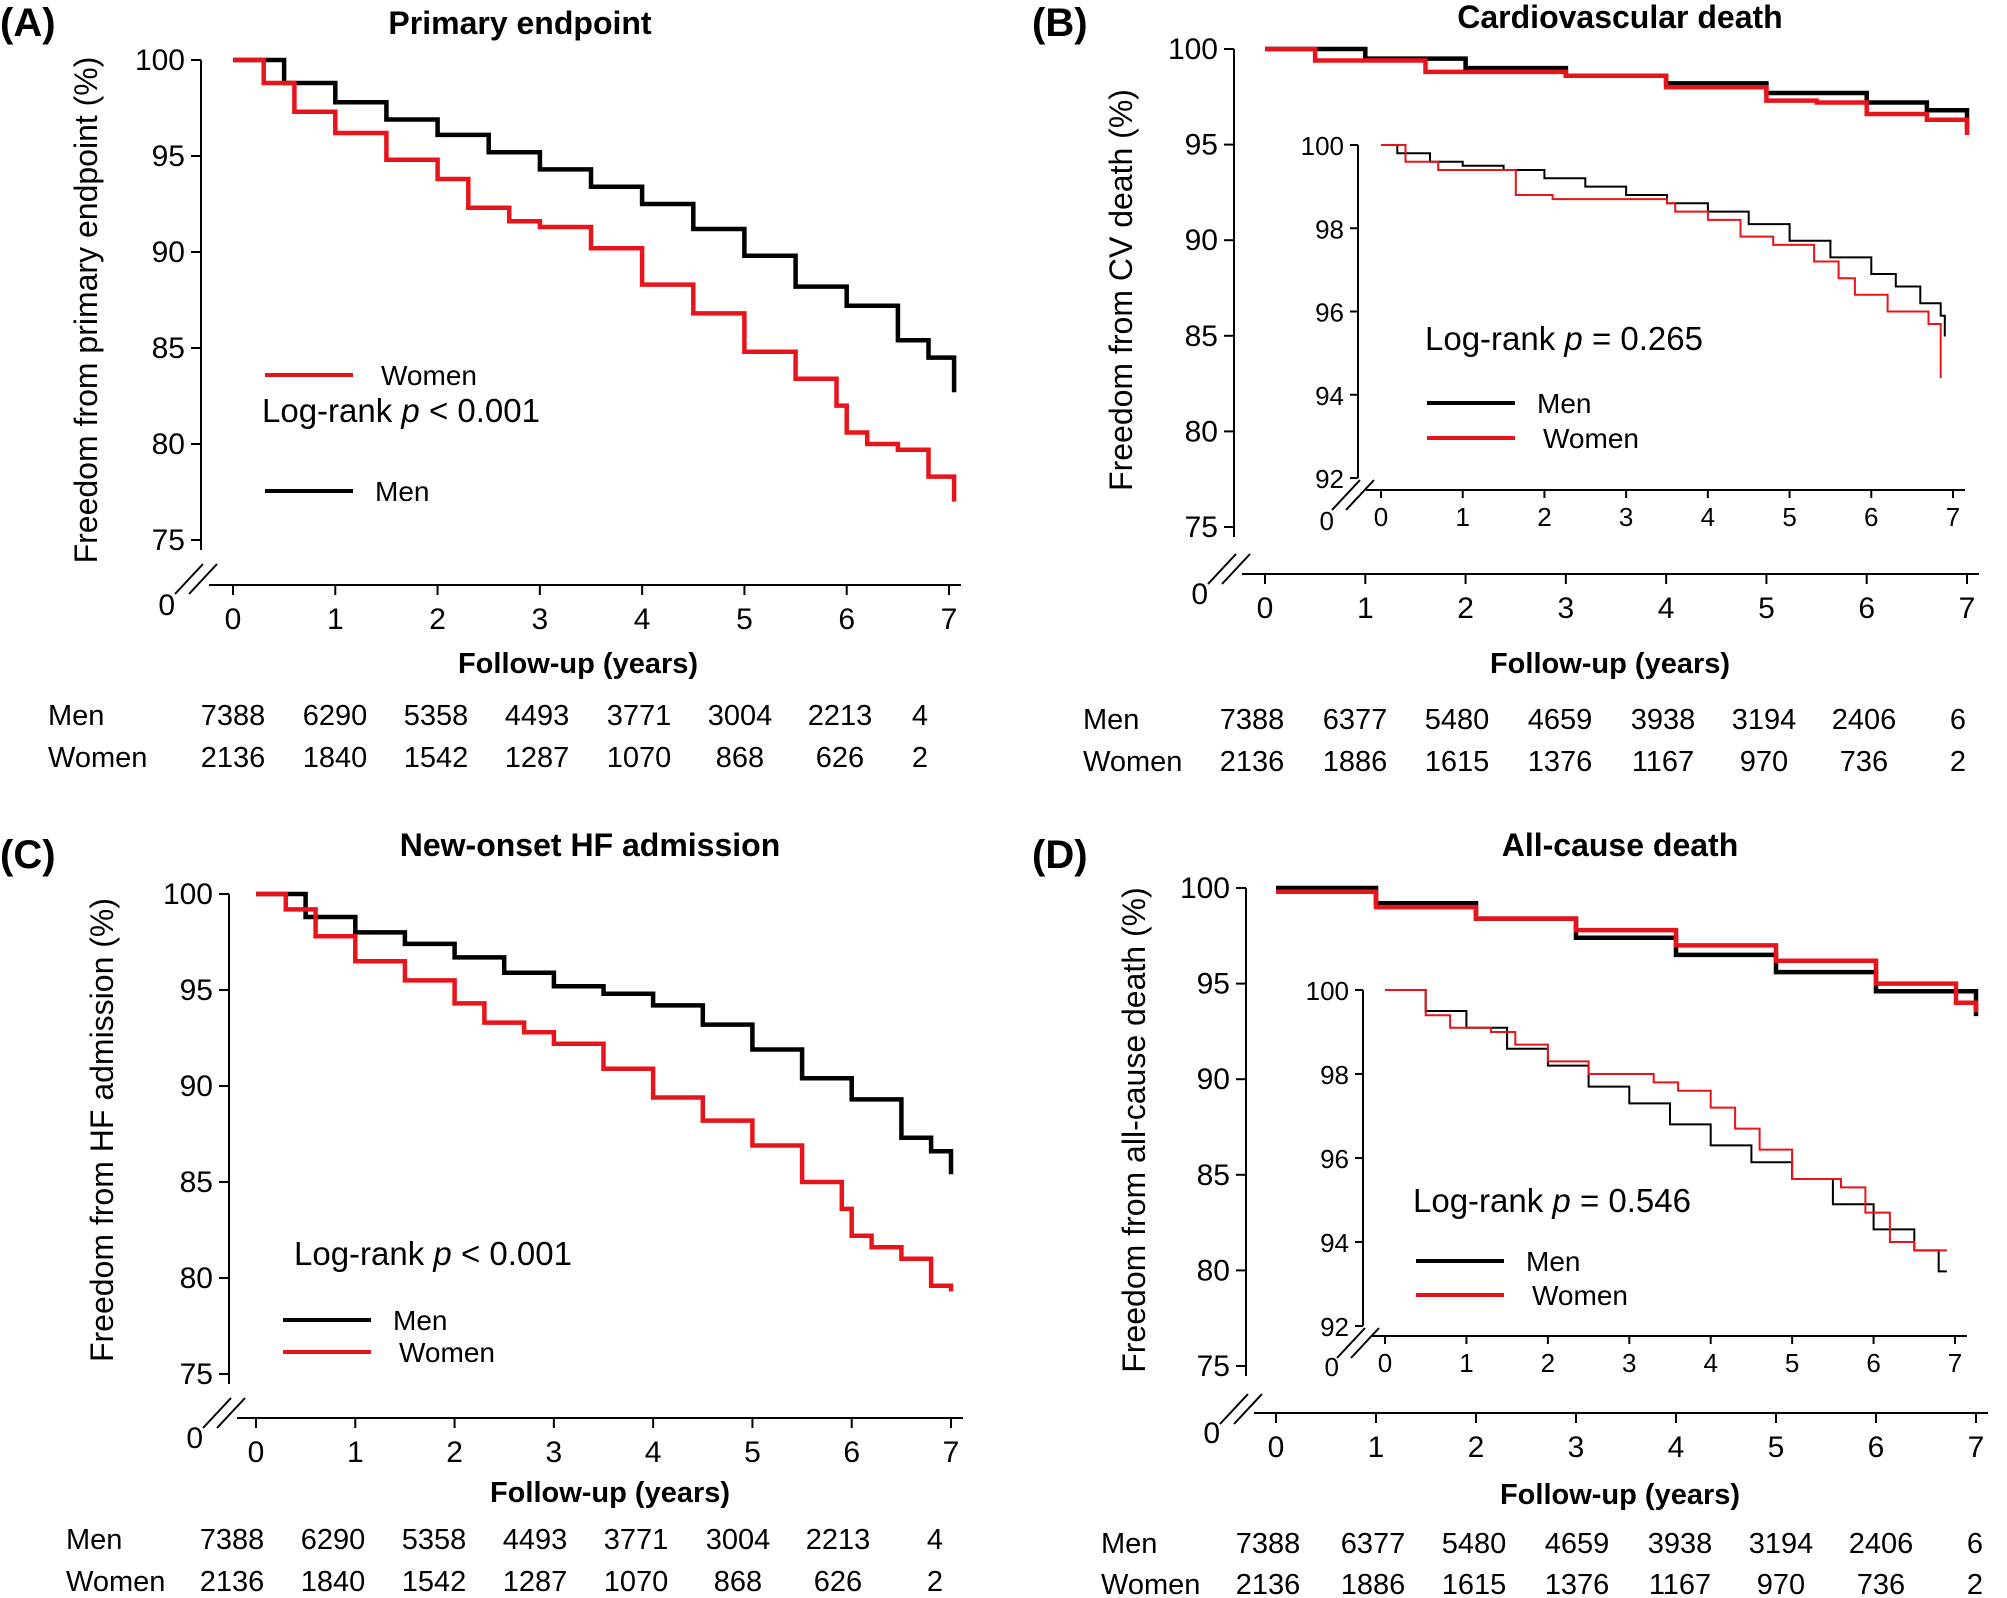 This screenshot has height=1598, width=2007. Describe the element at coordinates (1967, 608) in the screenshot. I see `panel-b-main-x-tick-label: 7` at that location.